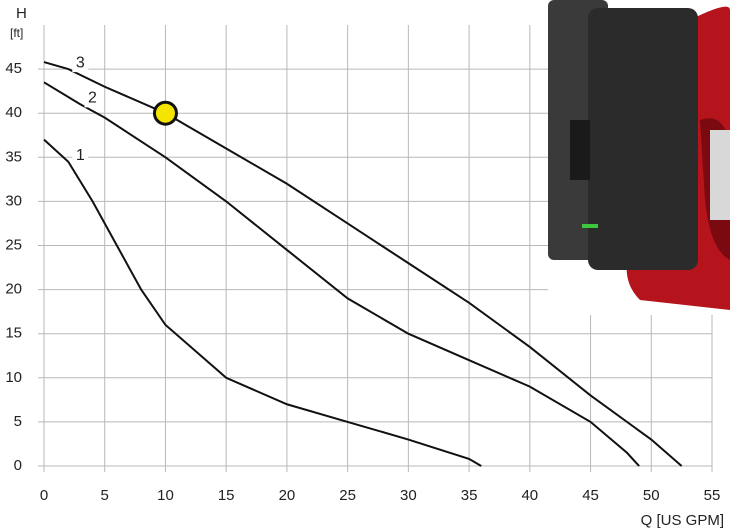 This screenshot has width=730, height=531. What do you see at coordinates (712, 495) in the screenshot?
I see `x-tick-label: 55` at bounding box center [712, 495].